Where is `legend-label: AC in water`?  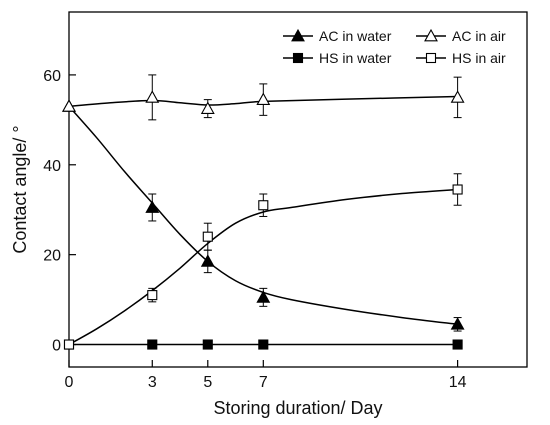 legend-label: AC in water is located at coordinates (355, 36).